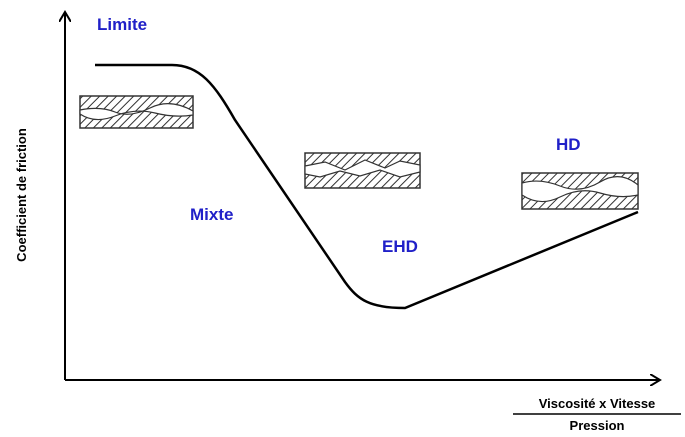  What do you see at coordinates (136, 112) in the screenshot?
I see `surface-limite` at bounding box center [136, 112].